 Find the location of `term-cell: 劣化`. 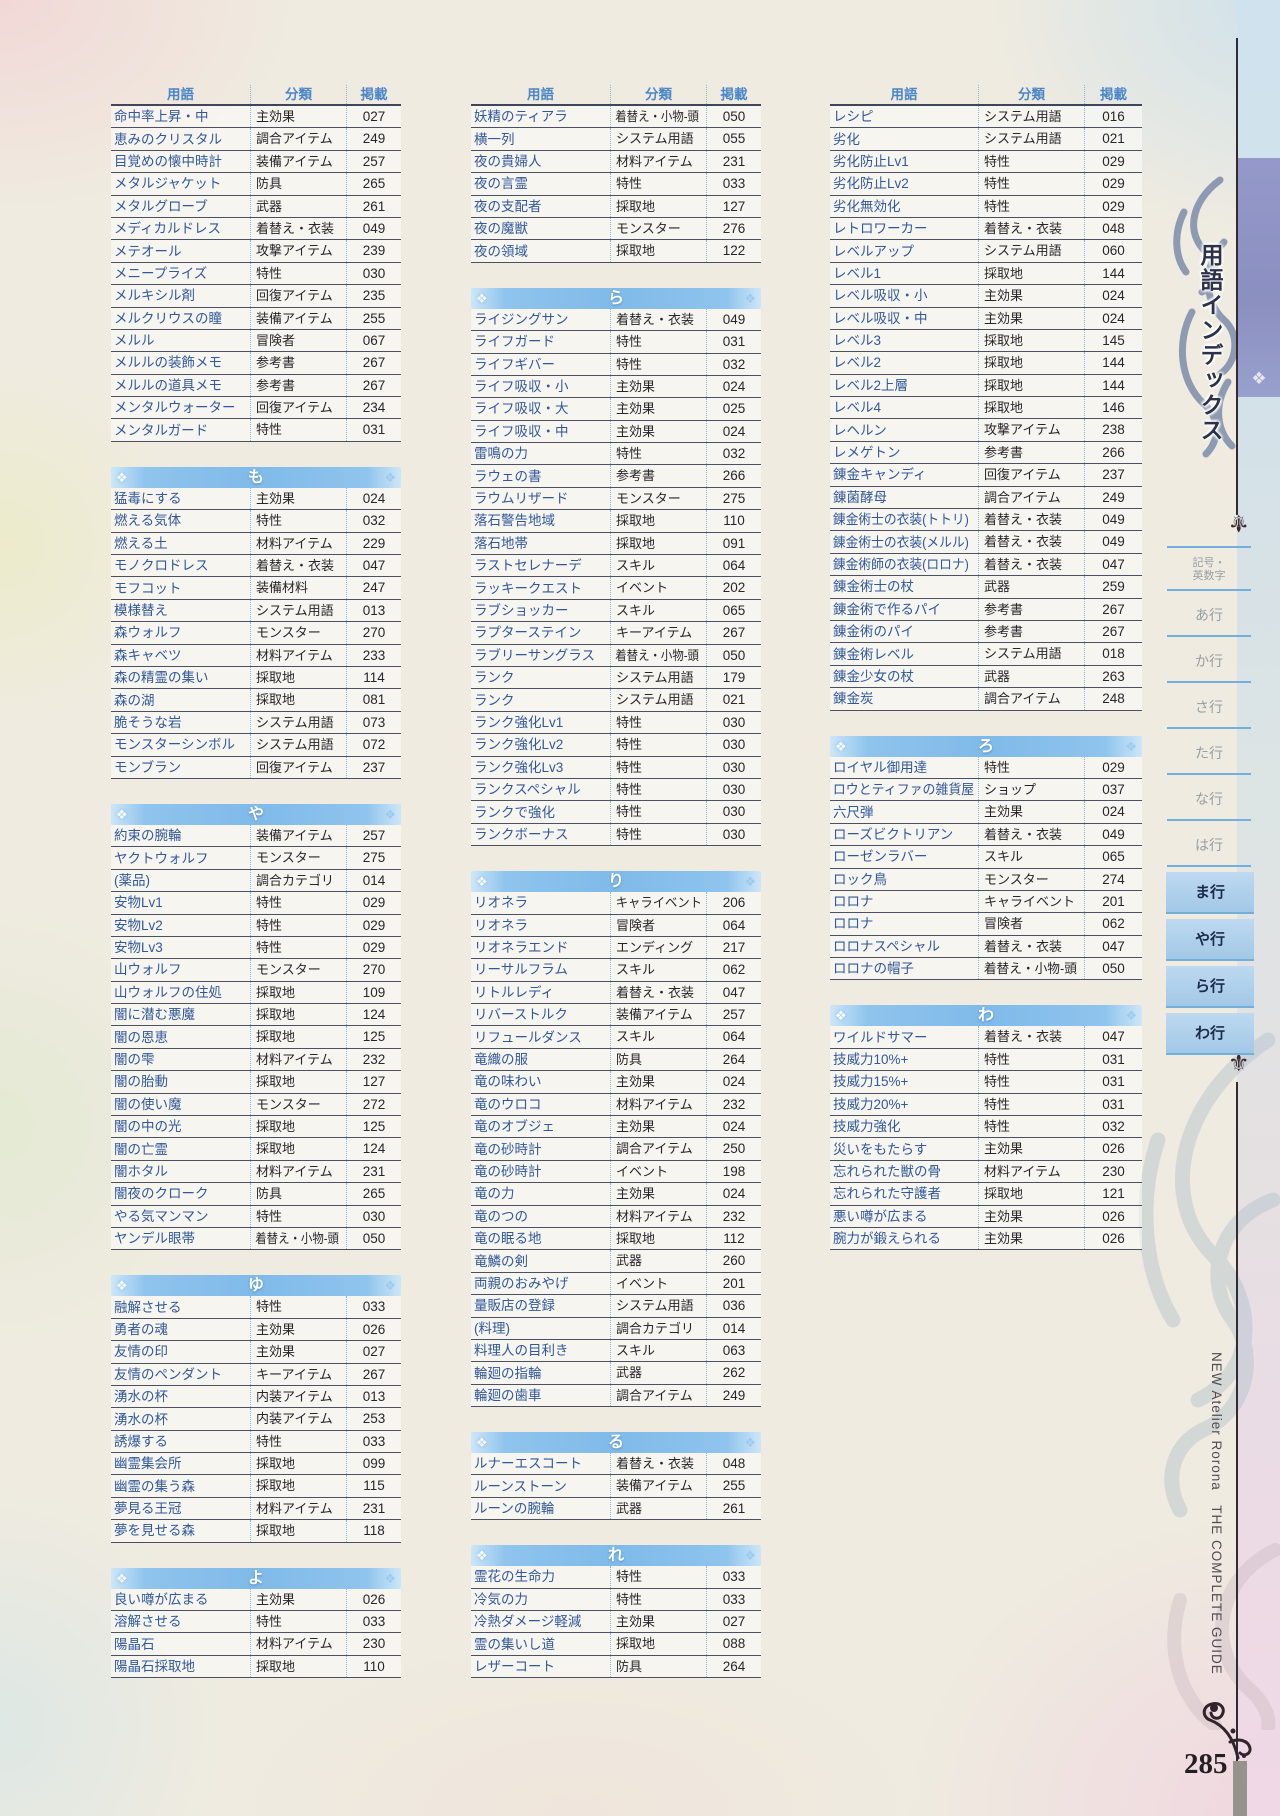

term-cell: 劣化 is located at coordinates (846, 139).